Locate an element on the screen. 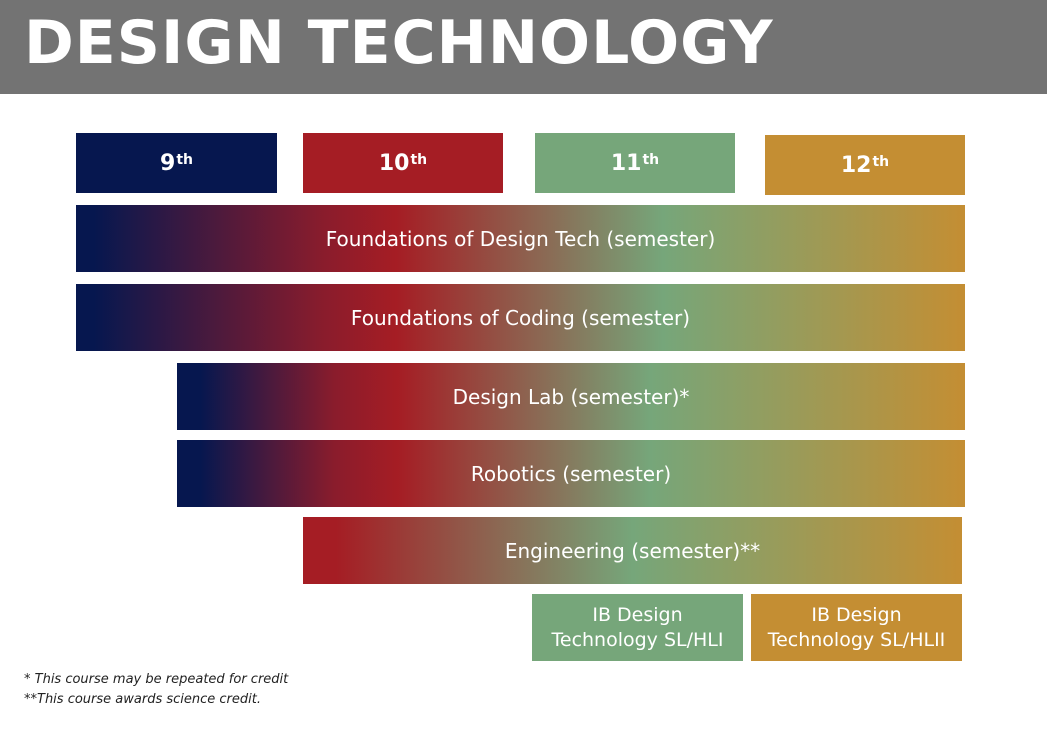 The image size is (1047, 729). course-label: Foundations of Design Tech (semester) is located at coordinates (520, 238).